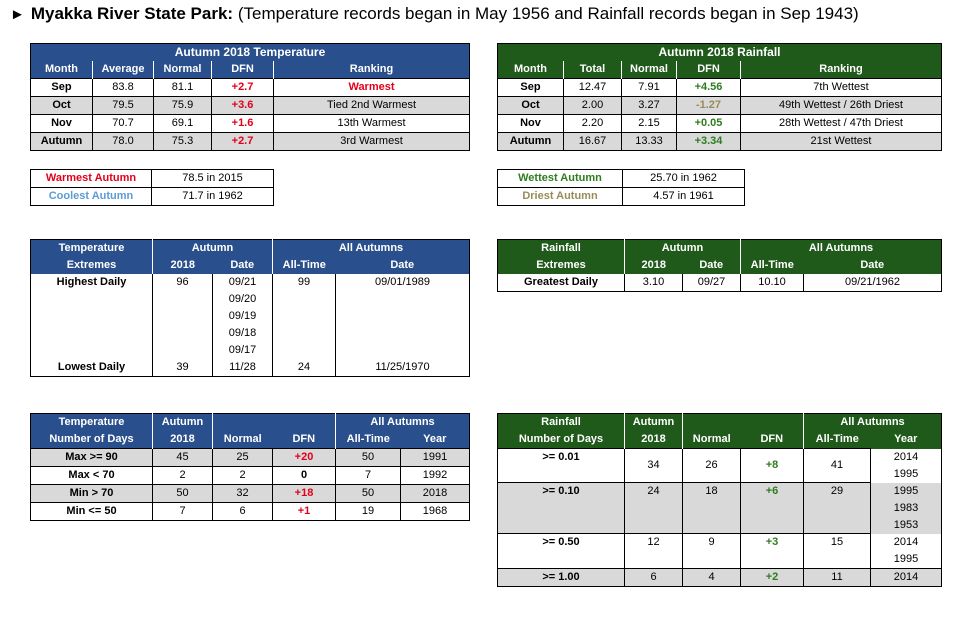 The height and width of the screenshot is (619, 969). What do you see at coordinates (841, 87) in the screenshot?
I see `ranking-cell: 7th Wettest` at bounding box center [841, 87].